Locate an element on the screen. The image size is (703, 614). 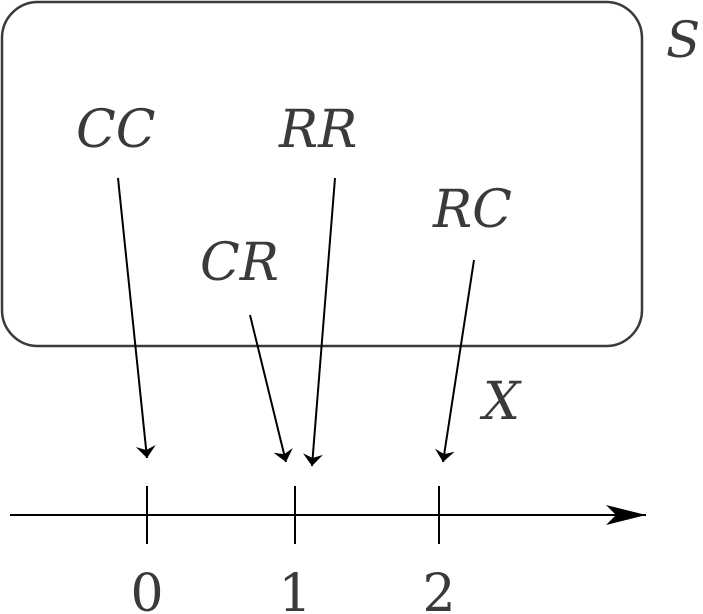
sample-space-label: S is located at coordinates (683, 40).